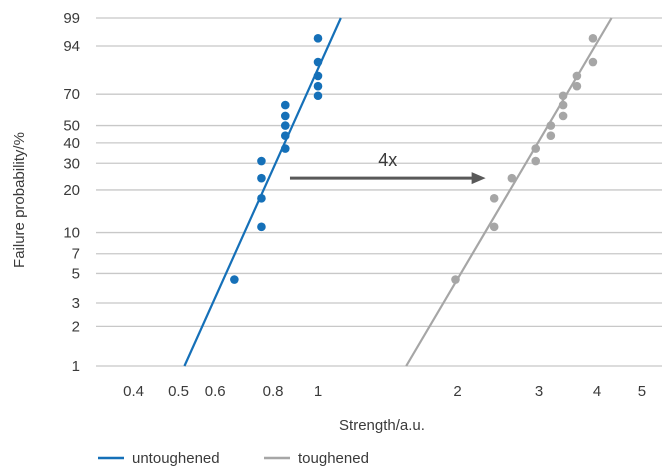 This screenshot has height=470, width=664. Describe the element at coordinates (382, 425) in the screenshot. I see `x-axis-title: Strength/a.u.` at that location.